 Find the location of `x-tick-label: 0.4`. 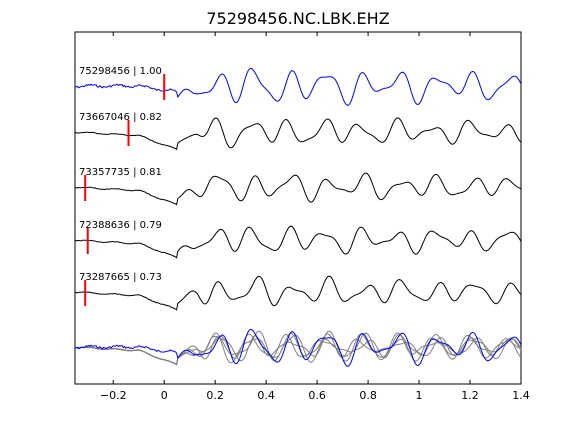

x-tick-label: 0.4 is located at coordinates (266, 395).